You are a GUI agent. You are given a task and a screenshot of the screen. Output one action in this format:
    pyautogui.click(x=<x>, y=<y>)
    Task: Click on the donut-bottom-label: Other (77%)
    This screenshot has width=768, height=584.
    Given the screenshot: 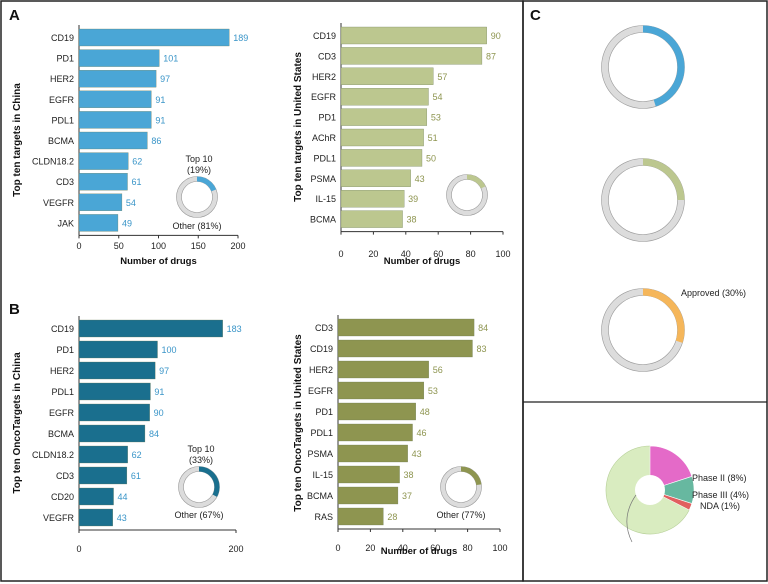 What is the action you would take?
    pyautogui.click(x=460, y=515)
    